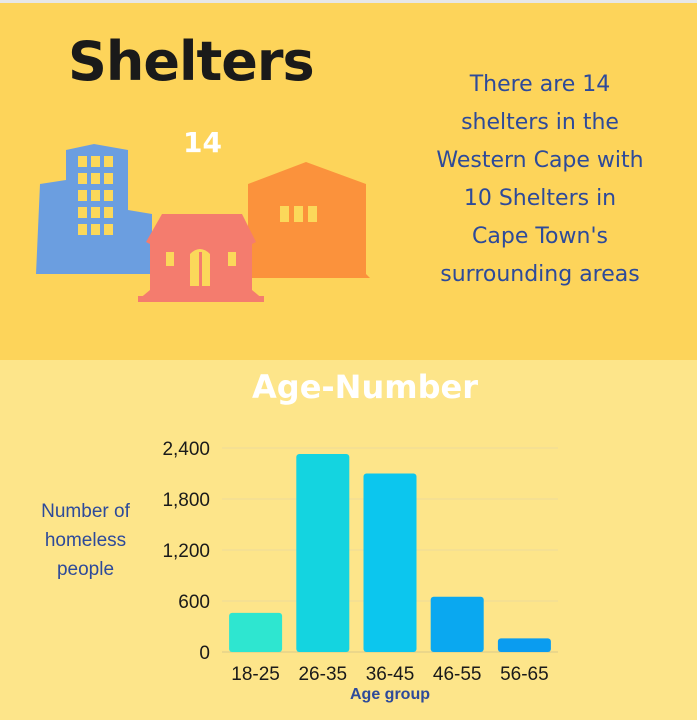 The width and height of the screenshot is (697, 720). I want to click on description-line: shelters in the, so click(540, 122).